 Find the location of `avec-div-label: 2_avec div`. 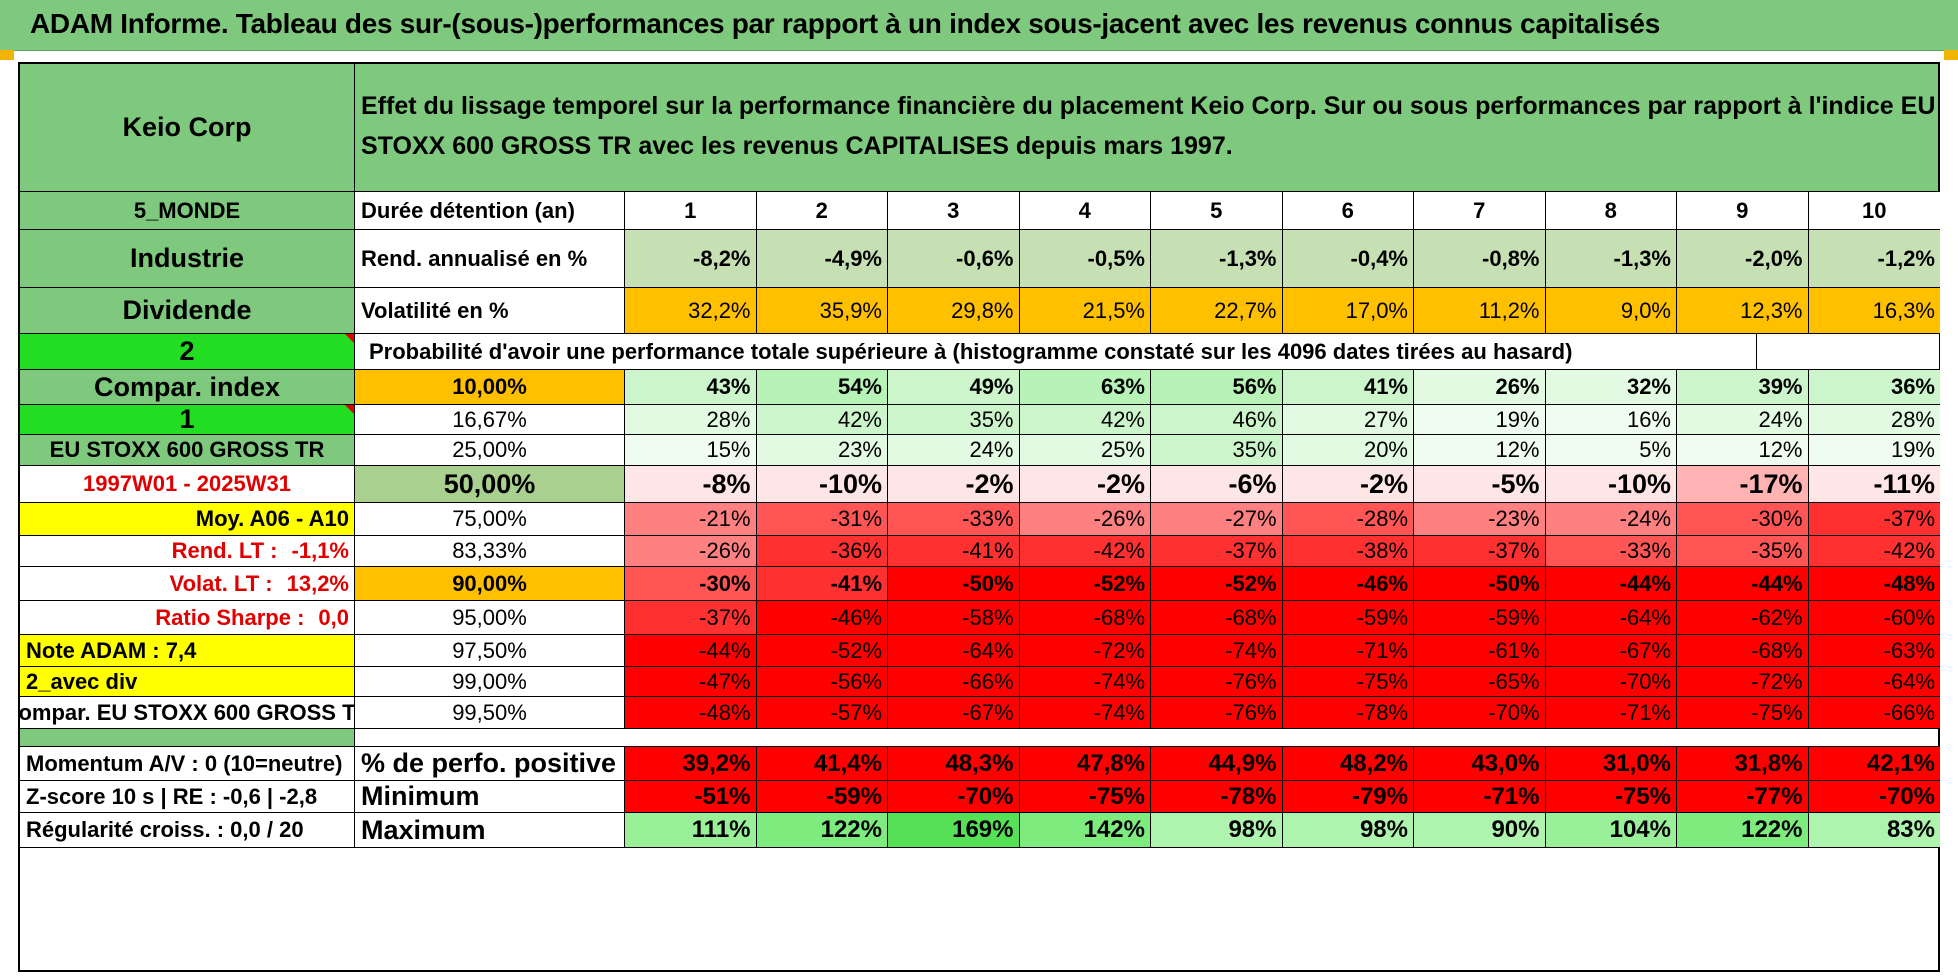

avec-div-label: 2_avec div is located at coordinates (187, 682).